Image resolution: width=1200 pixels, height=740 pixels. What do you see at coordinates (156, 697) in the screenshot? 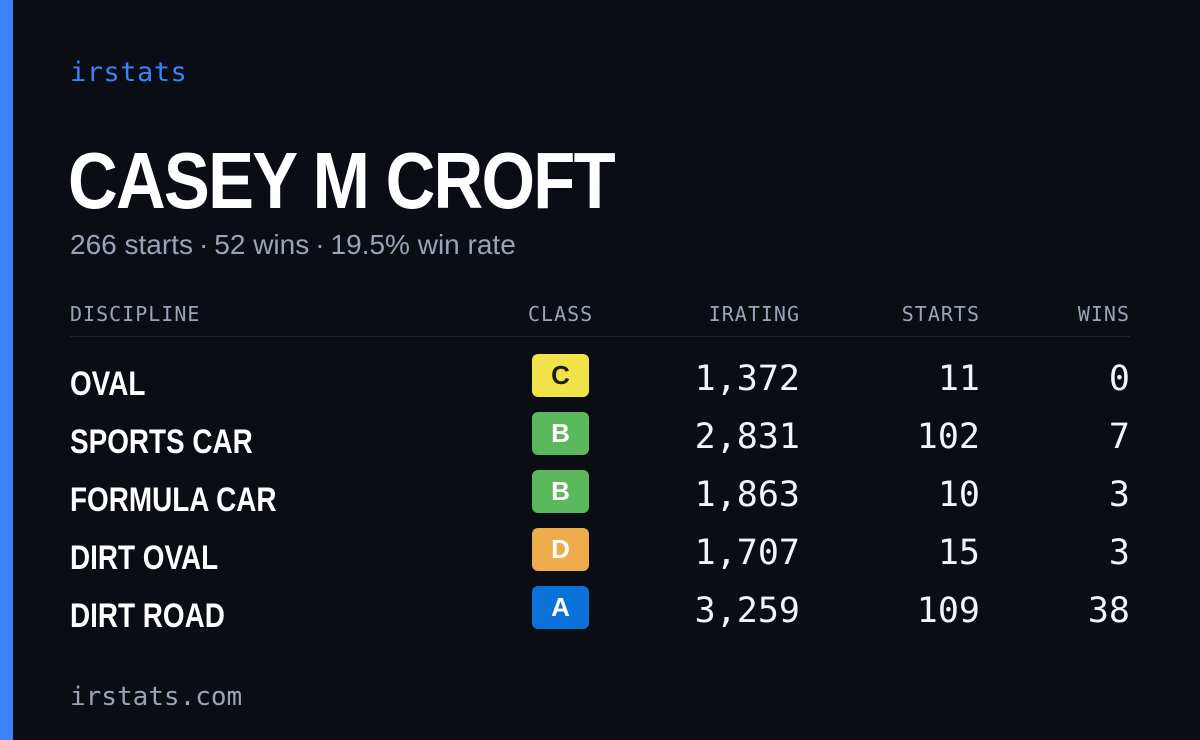
I see `footer-url: irstats.com` at bounding box center [156, 697].